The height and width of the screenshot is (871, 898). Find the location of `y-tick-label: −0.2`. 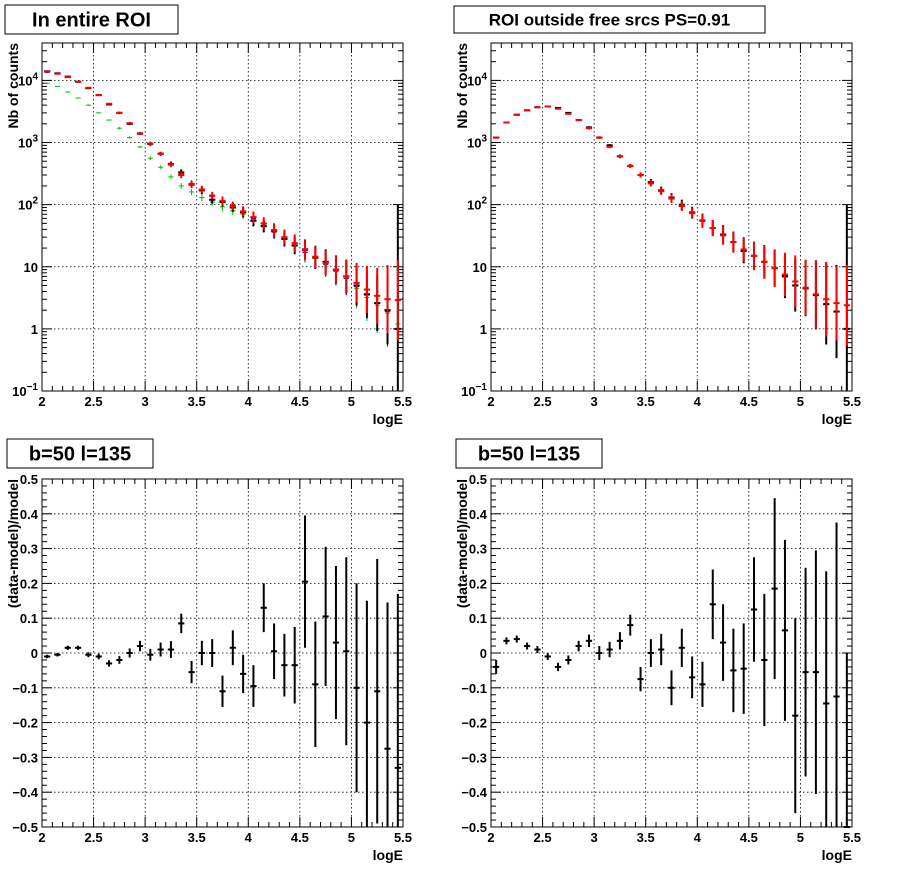

y-tick-label: −0.2 is located at coordinates (474, 723).